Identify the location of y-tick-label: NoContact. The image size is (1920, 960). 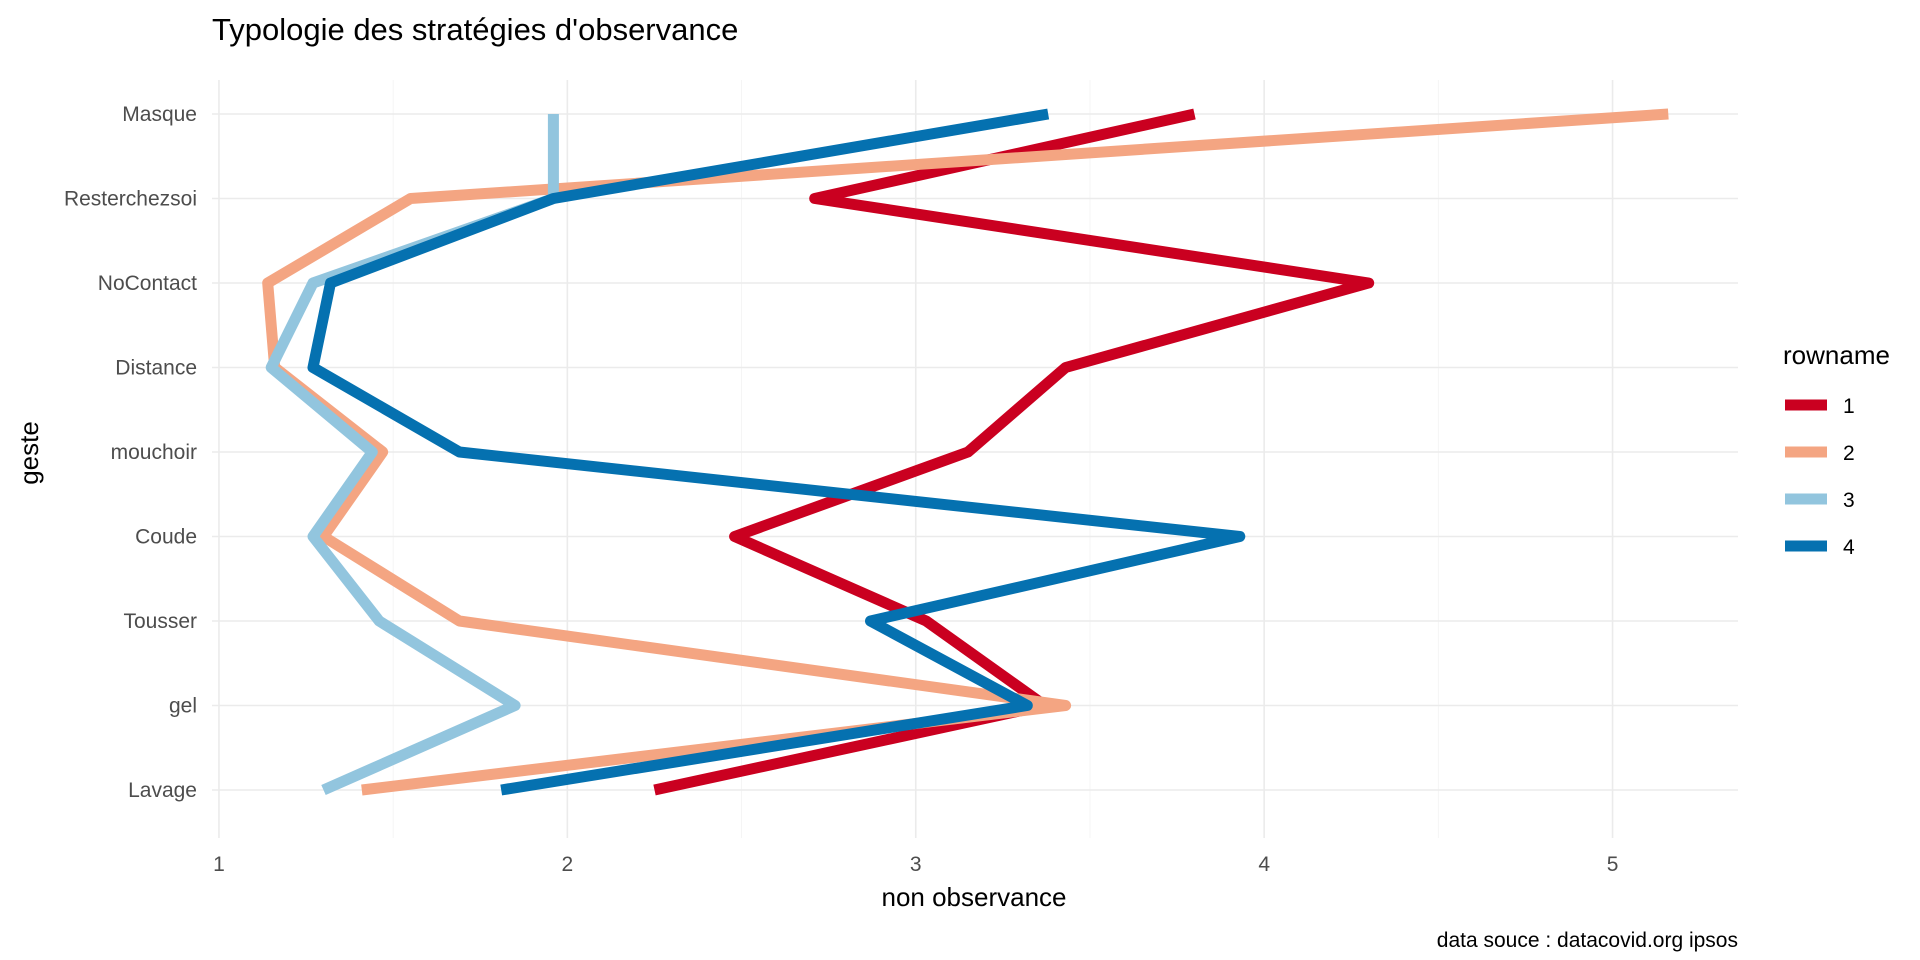
(147, 283).